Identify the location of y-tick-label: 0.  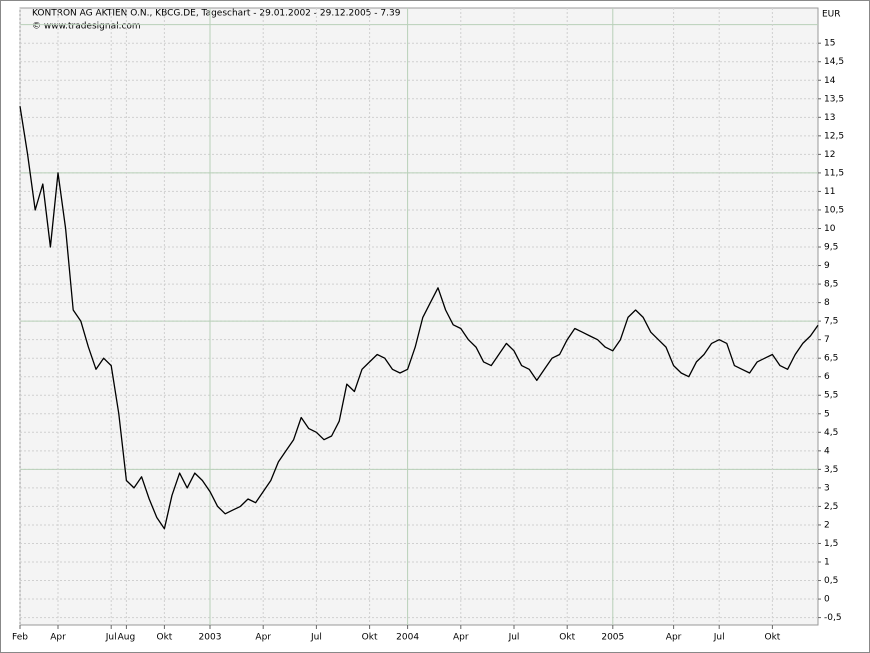
(827, 600).